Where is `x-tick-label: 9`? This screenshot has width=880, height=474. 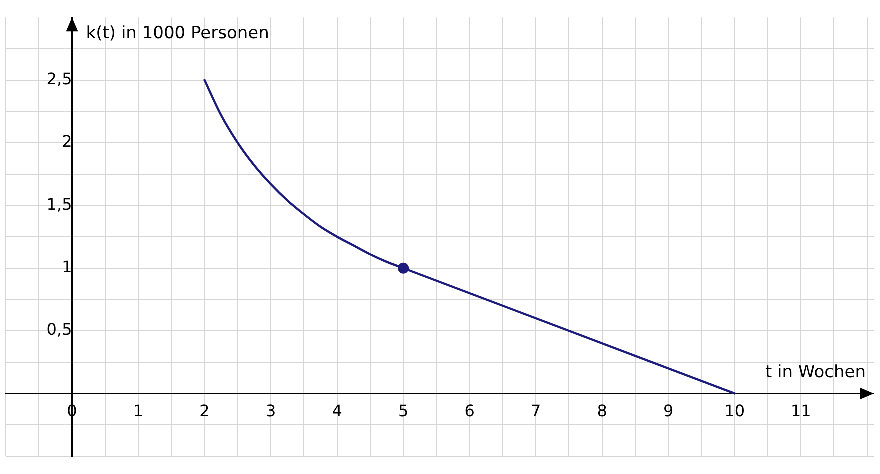
x-tick-label: 9 is located at coordinates (669, 410).